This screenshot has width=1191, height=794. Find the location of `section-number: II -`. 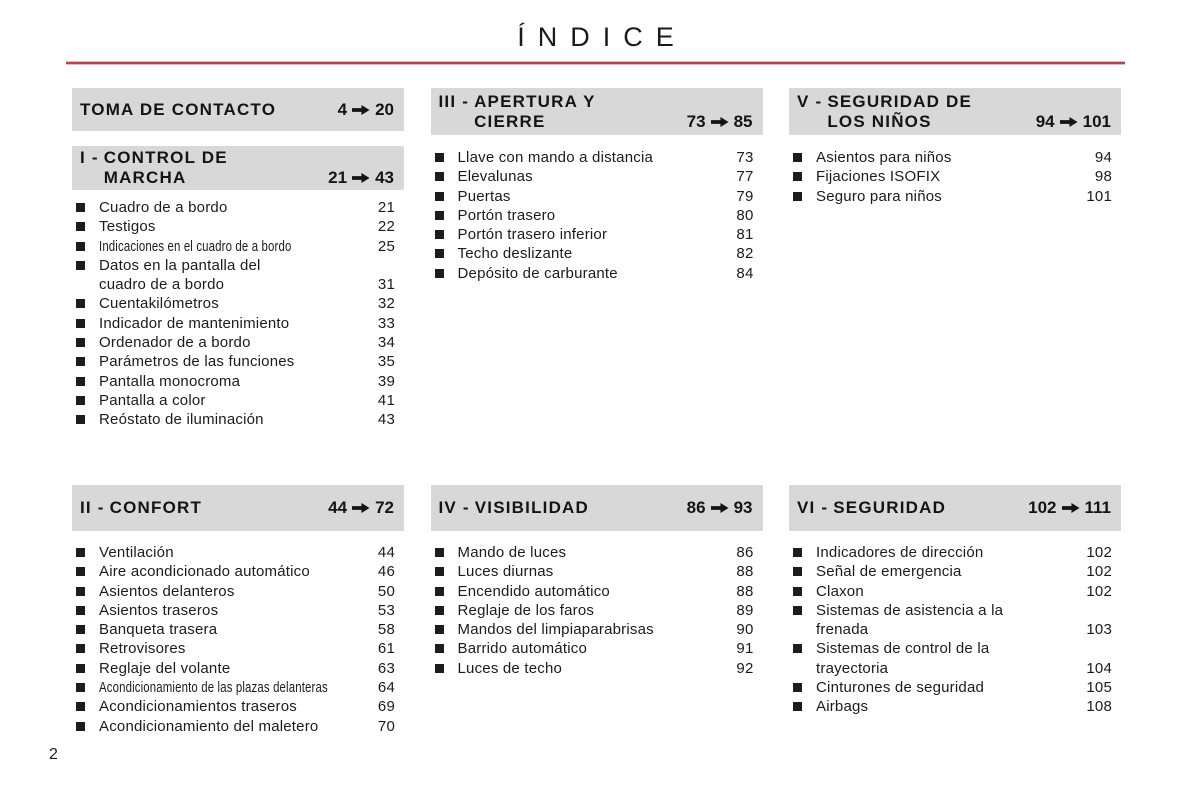

section-number: II - is located at coordinates (92, 507).